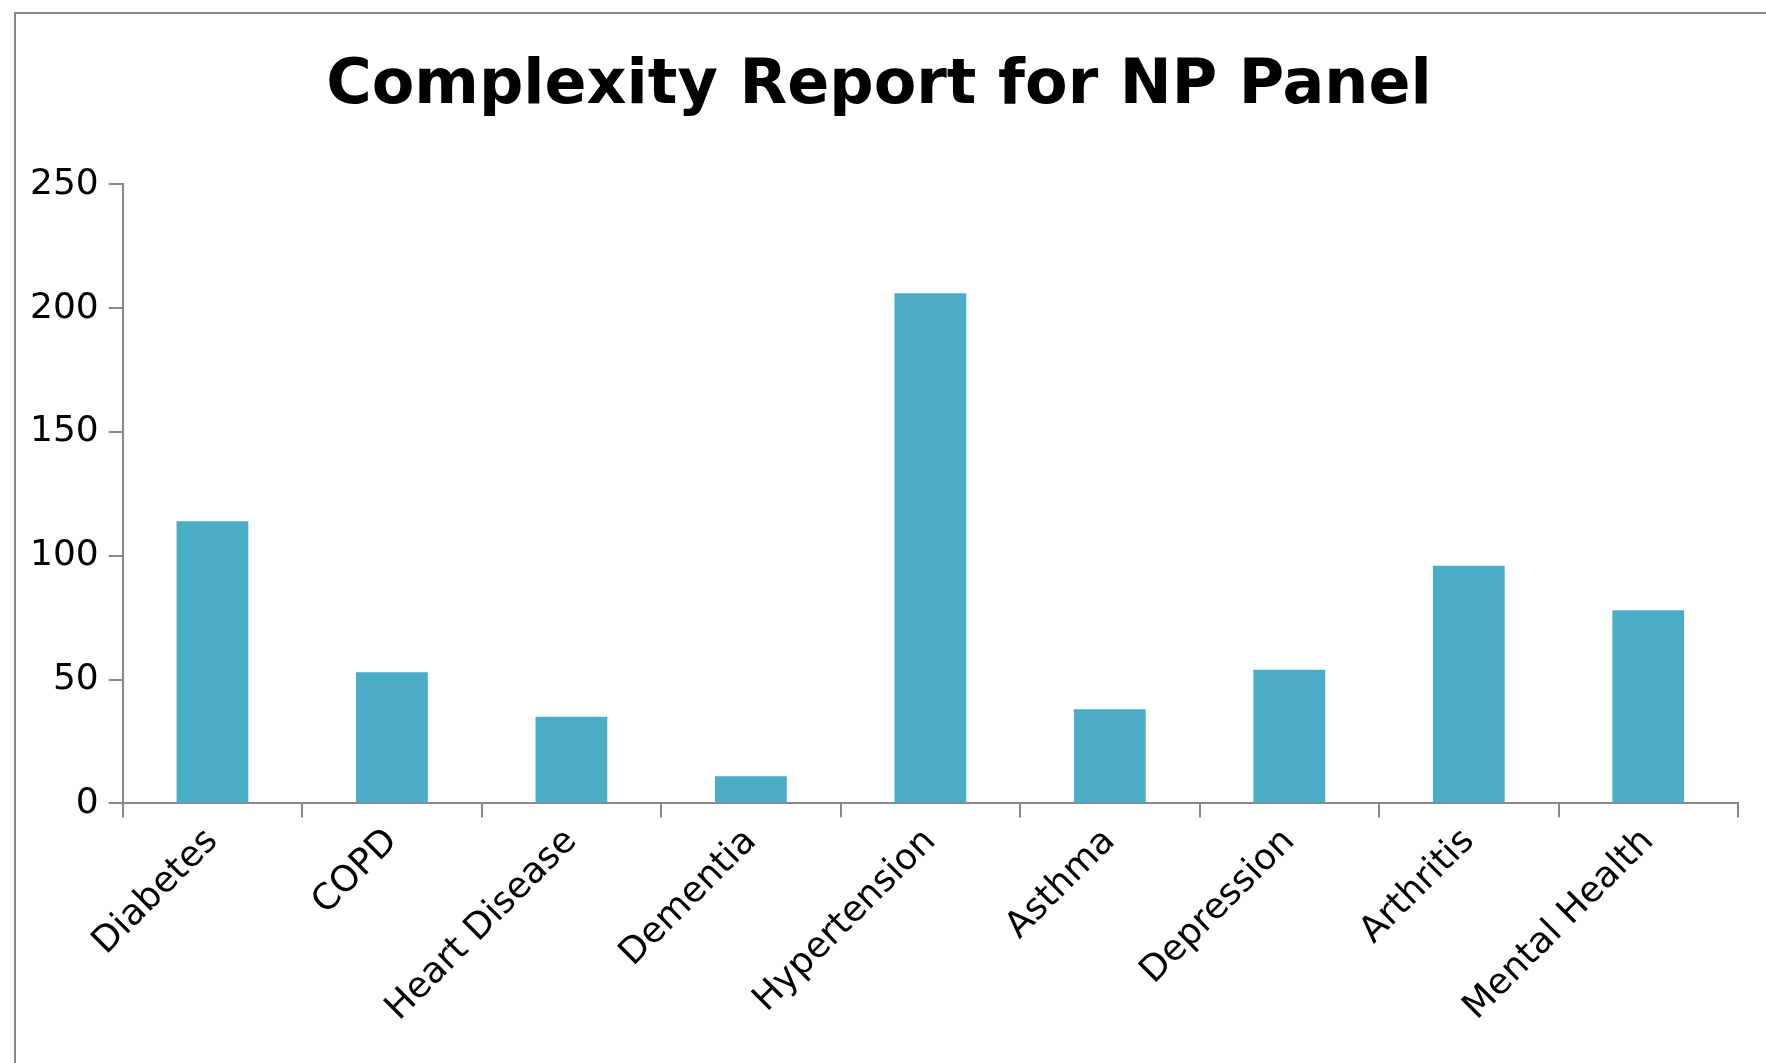  What do you see at coordinates (75, 676) in the screenshot?
I see `y-tick-label: 50` at bounding box center [75, 676].